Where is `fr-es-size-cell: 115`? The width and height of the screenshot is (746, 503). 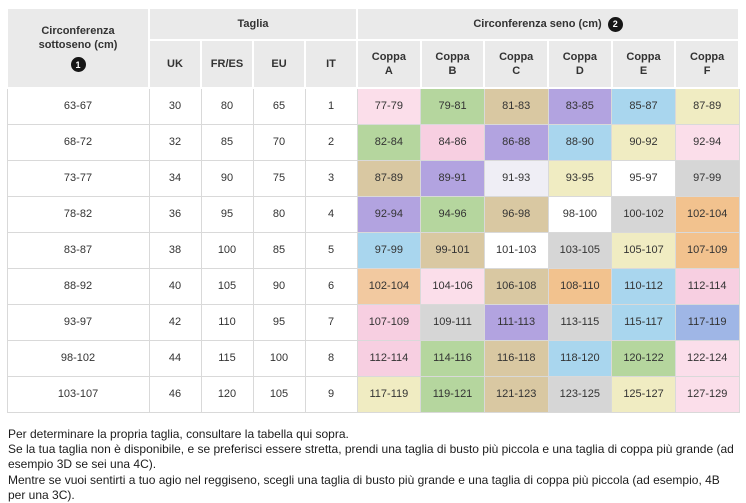
fr-es-size-cell: 115 is located at coordinates (227, 358).